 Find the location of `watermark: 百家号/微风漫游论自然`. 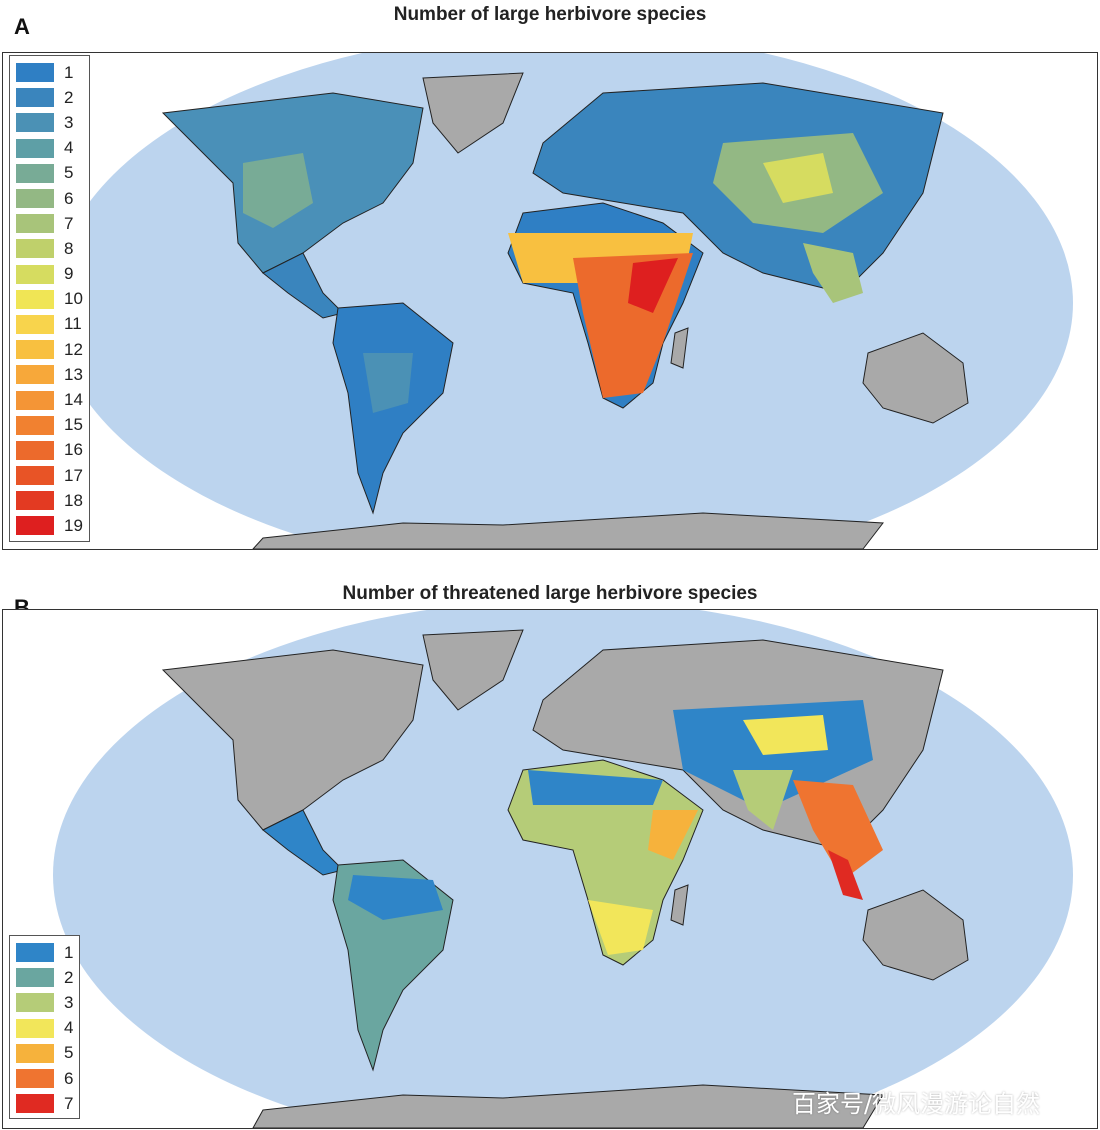

watermark: 百家号/微风漫游论自然 is located at coordinates (916, 1104).